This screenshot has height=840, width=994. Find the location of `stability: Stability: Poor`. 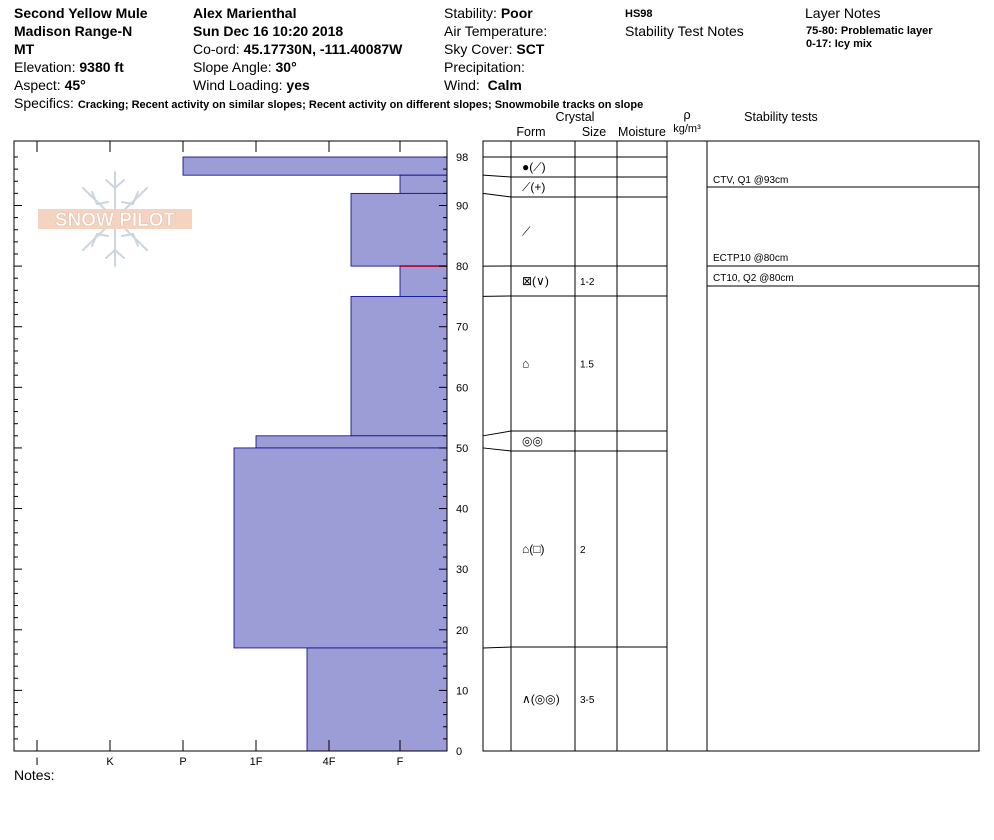

stability: Stability: Poor is located at coordinates (488, 13).